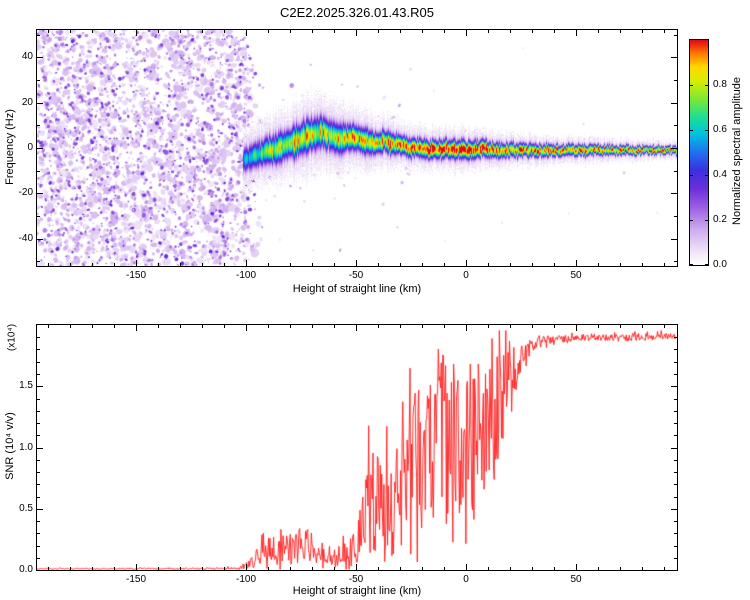 The width and height of the screenshot is (750, 600). Describe the element at coordinates (30, 147) in the screenshot. I see `y-tick-label: 0` at that location.